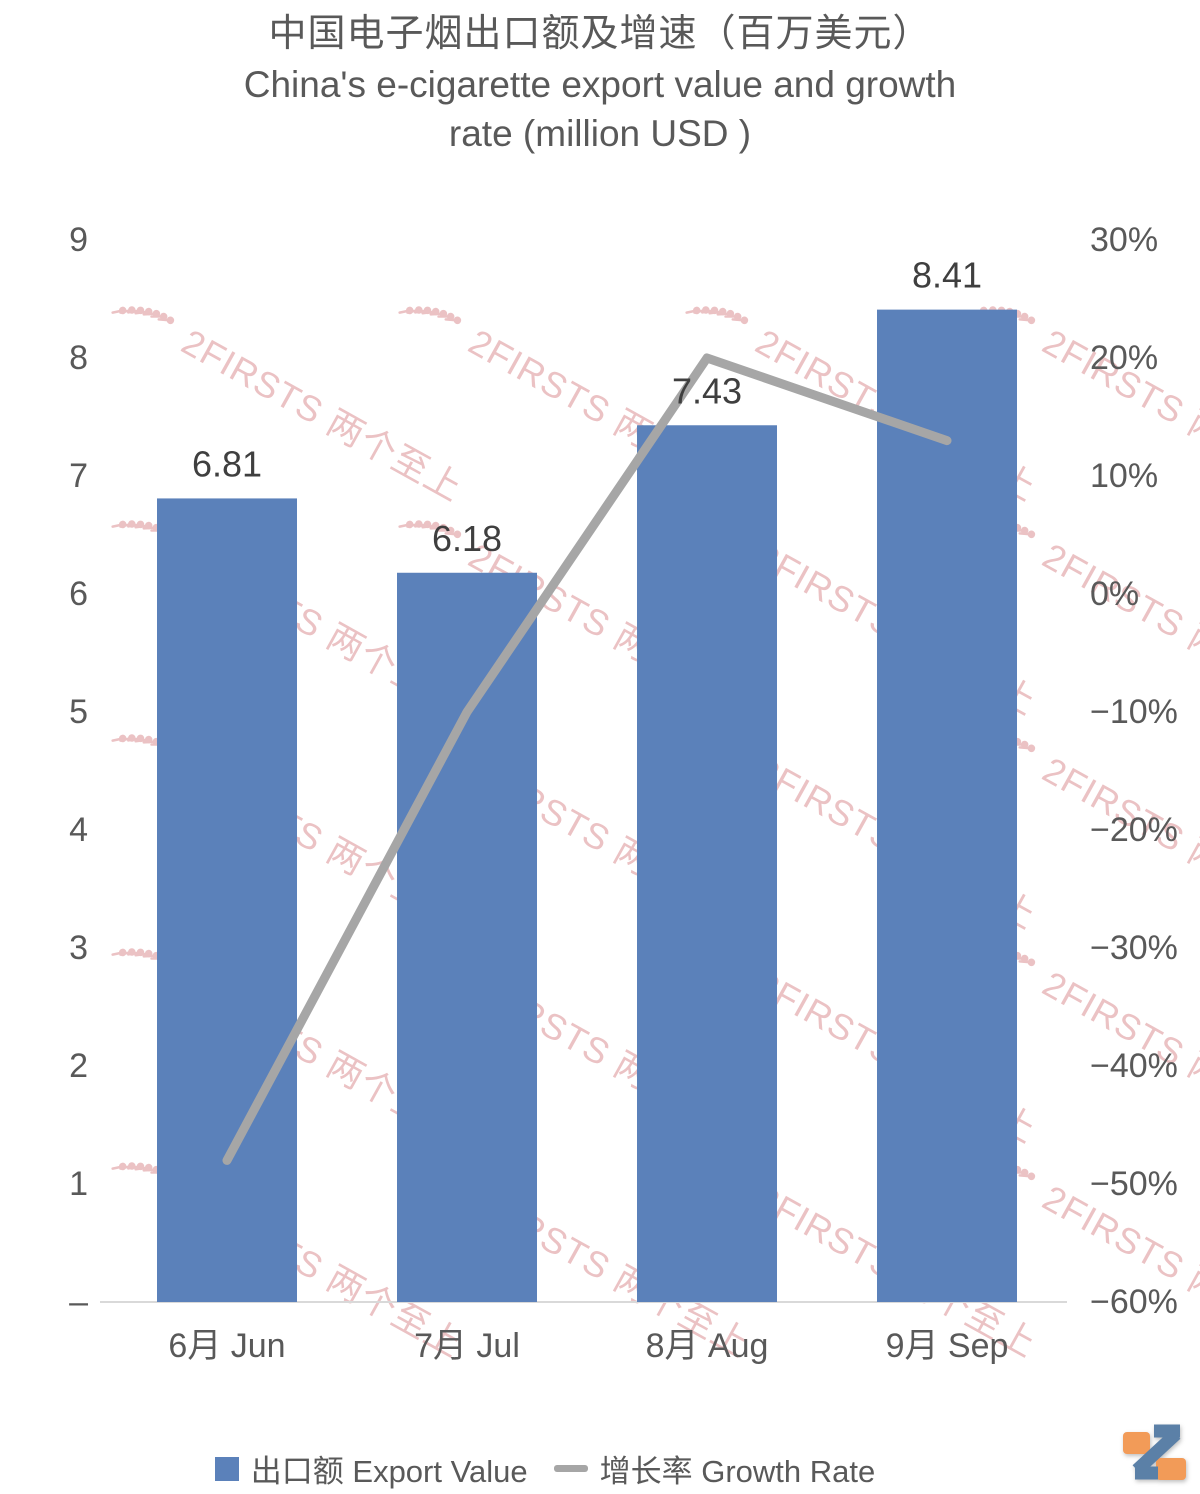  I want to click on x-axis-label: 8月 Aug, so click(707, 1346).